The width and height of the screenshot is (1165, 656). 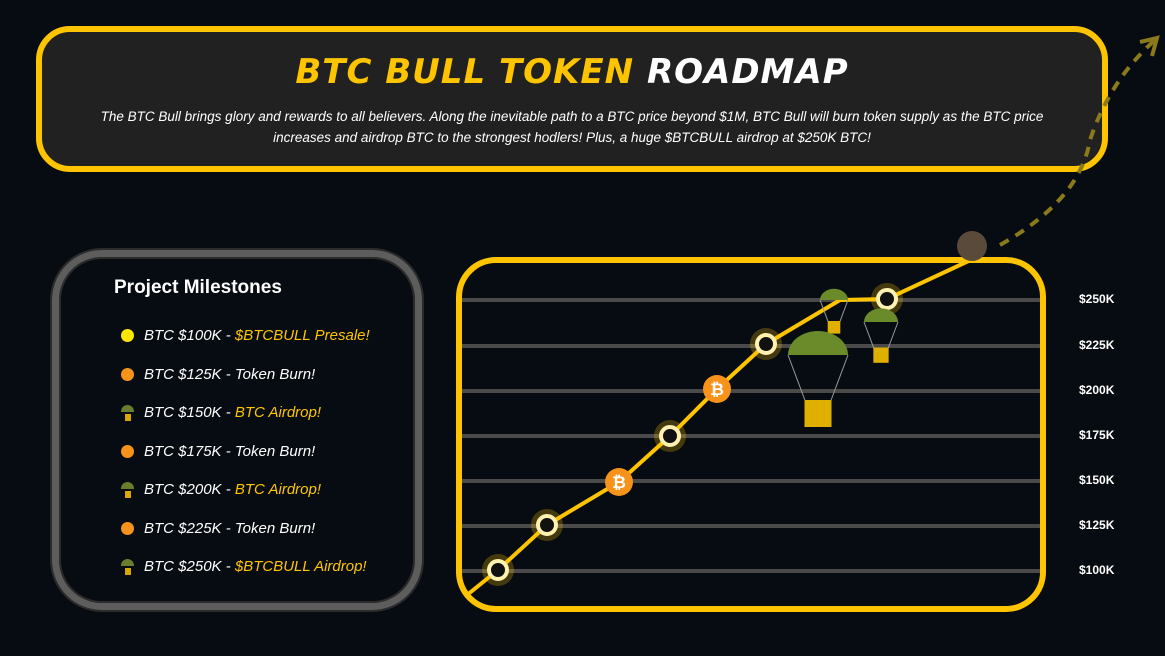 What do you see at coordinates (1097, 480) in the screenshot?
I see `y-tick-label: $150K` at bounding box center [1097, 480].